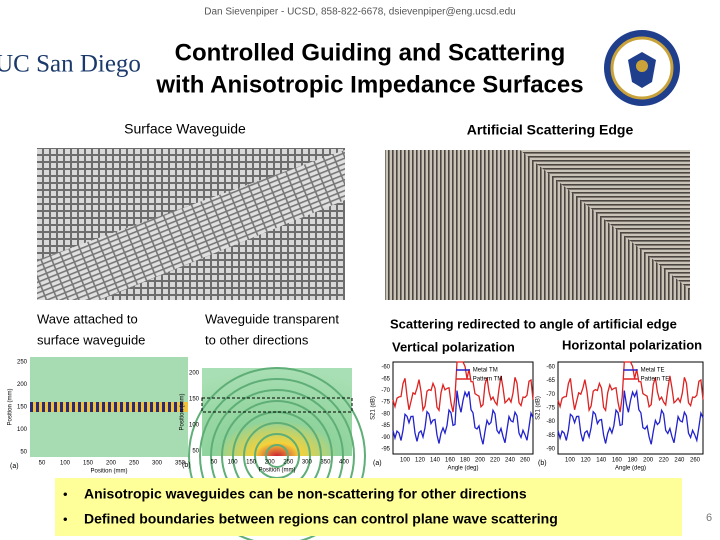 This screenshot has width=720, height=540. I want to click on logo: UC San Diego, so click(70, 64).